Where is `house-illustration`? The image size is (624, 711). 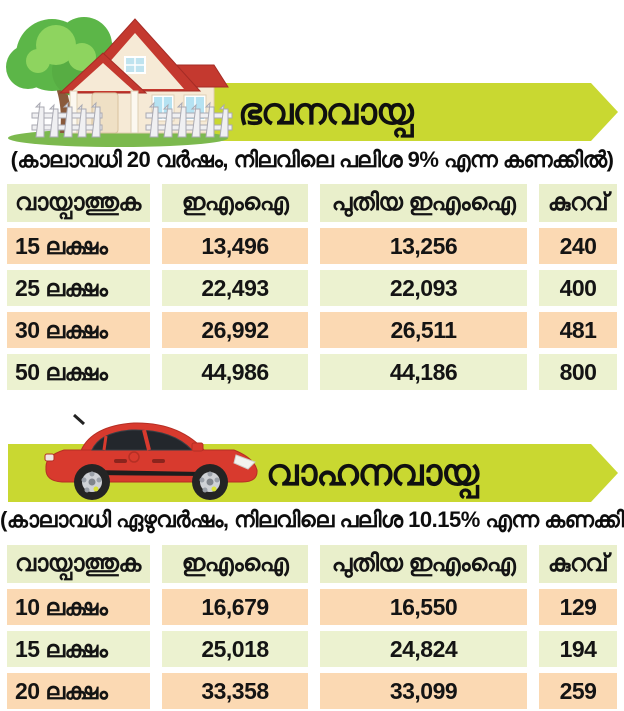
house-illustration is located at coordinates (119, 82).